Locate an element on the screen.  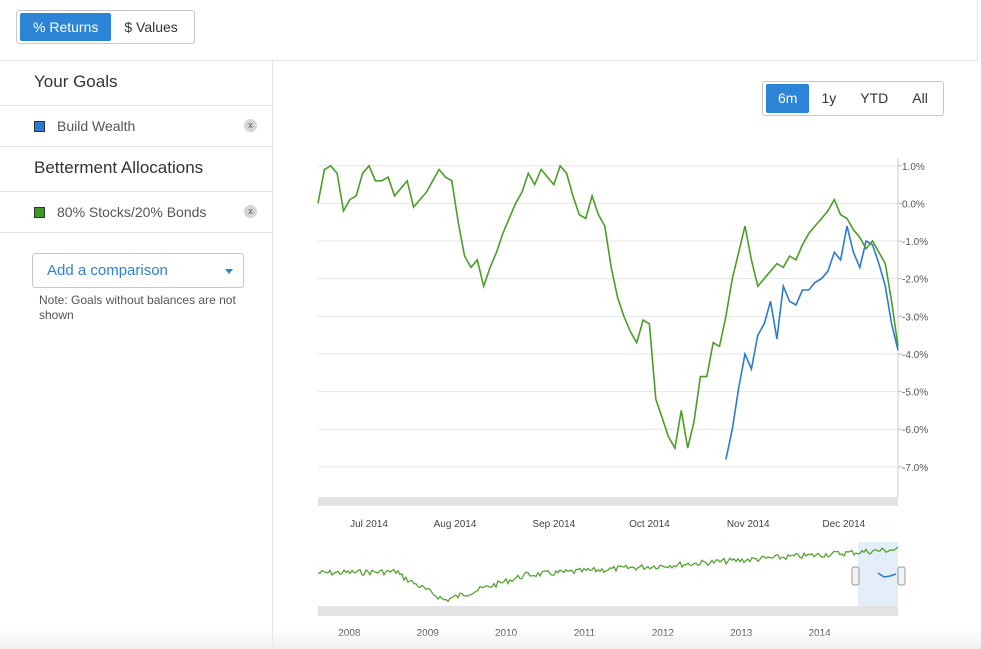
top-toolbar: % Returns $ Values is located at coordinates (489, 30).